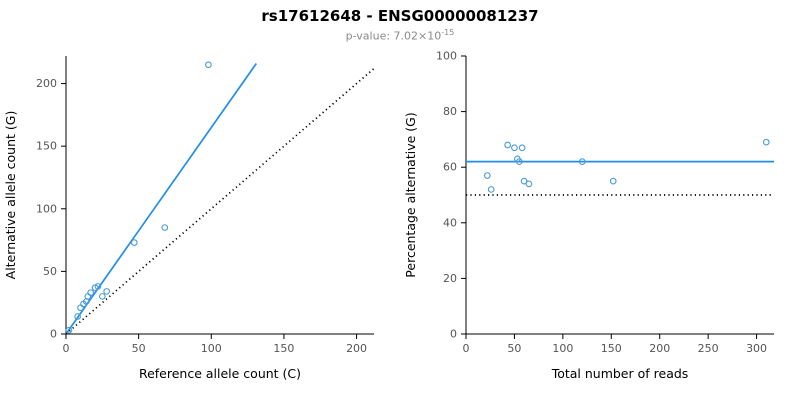 Image resolution: width=800 pixels, height=400 pixels. What do you see at coordinates (410, 194) in the screenshot?
I see `y-axis-title: Percentage alternative (G)` at bounding box center [410, 194].